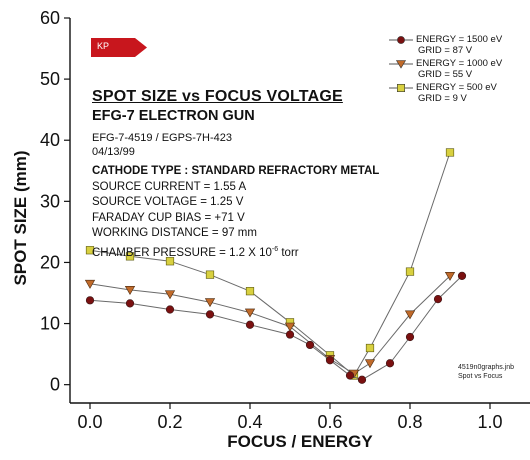  Describe the element at coordinates (409, 422) in the screenshot. I see `x-tick-label: 0.8` at that location.